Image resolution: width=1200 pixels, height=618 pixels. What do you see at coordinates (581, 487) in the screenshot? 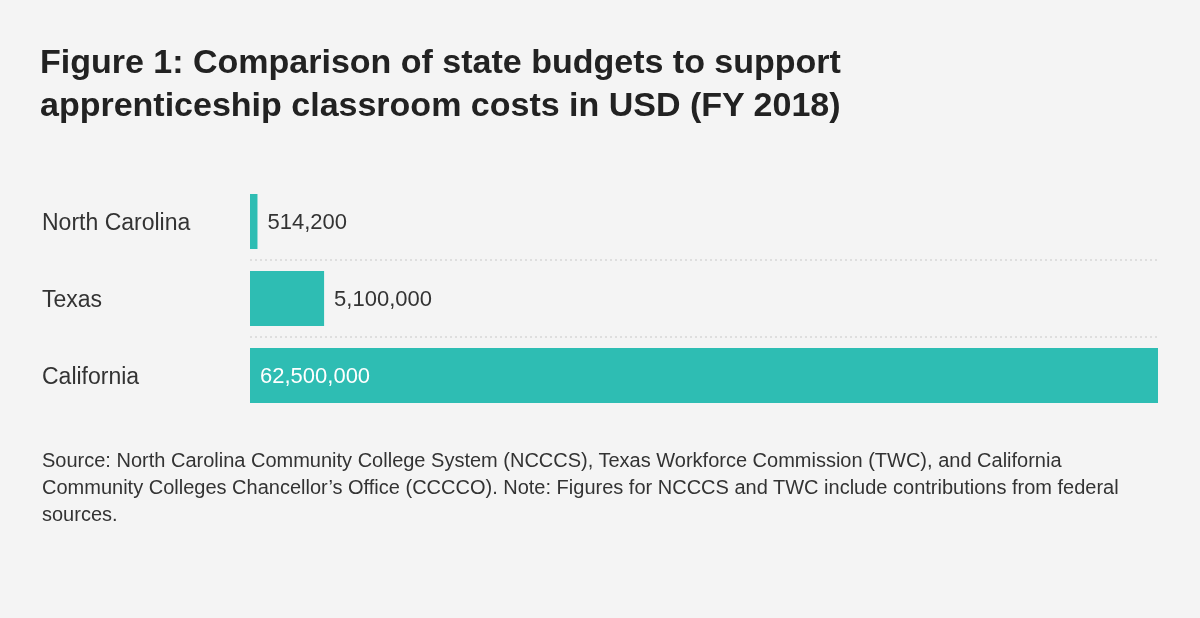
I see `source-note: Source: North Carolina Community College System (NCCCS), Texas Workforce Commission (TWC), and California Community Colleges Chancellor’s Office (CCCCO). Note: Figures for NCCCS and TWC include contributions from federal sources.` at bounding box center [581, 487].